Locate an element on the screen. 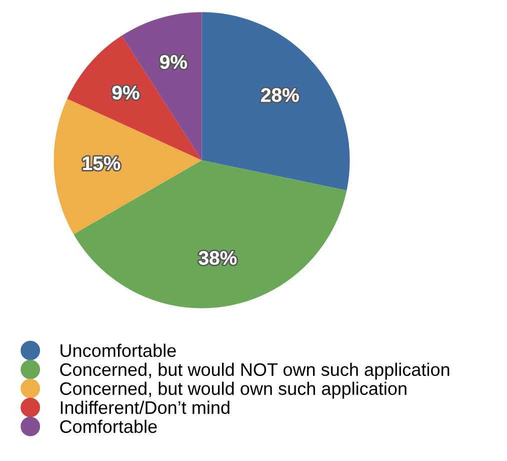  legend-label: Uncomfortable is located at coordinates (118, 351).